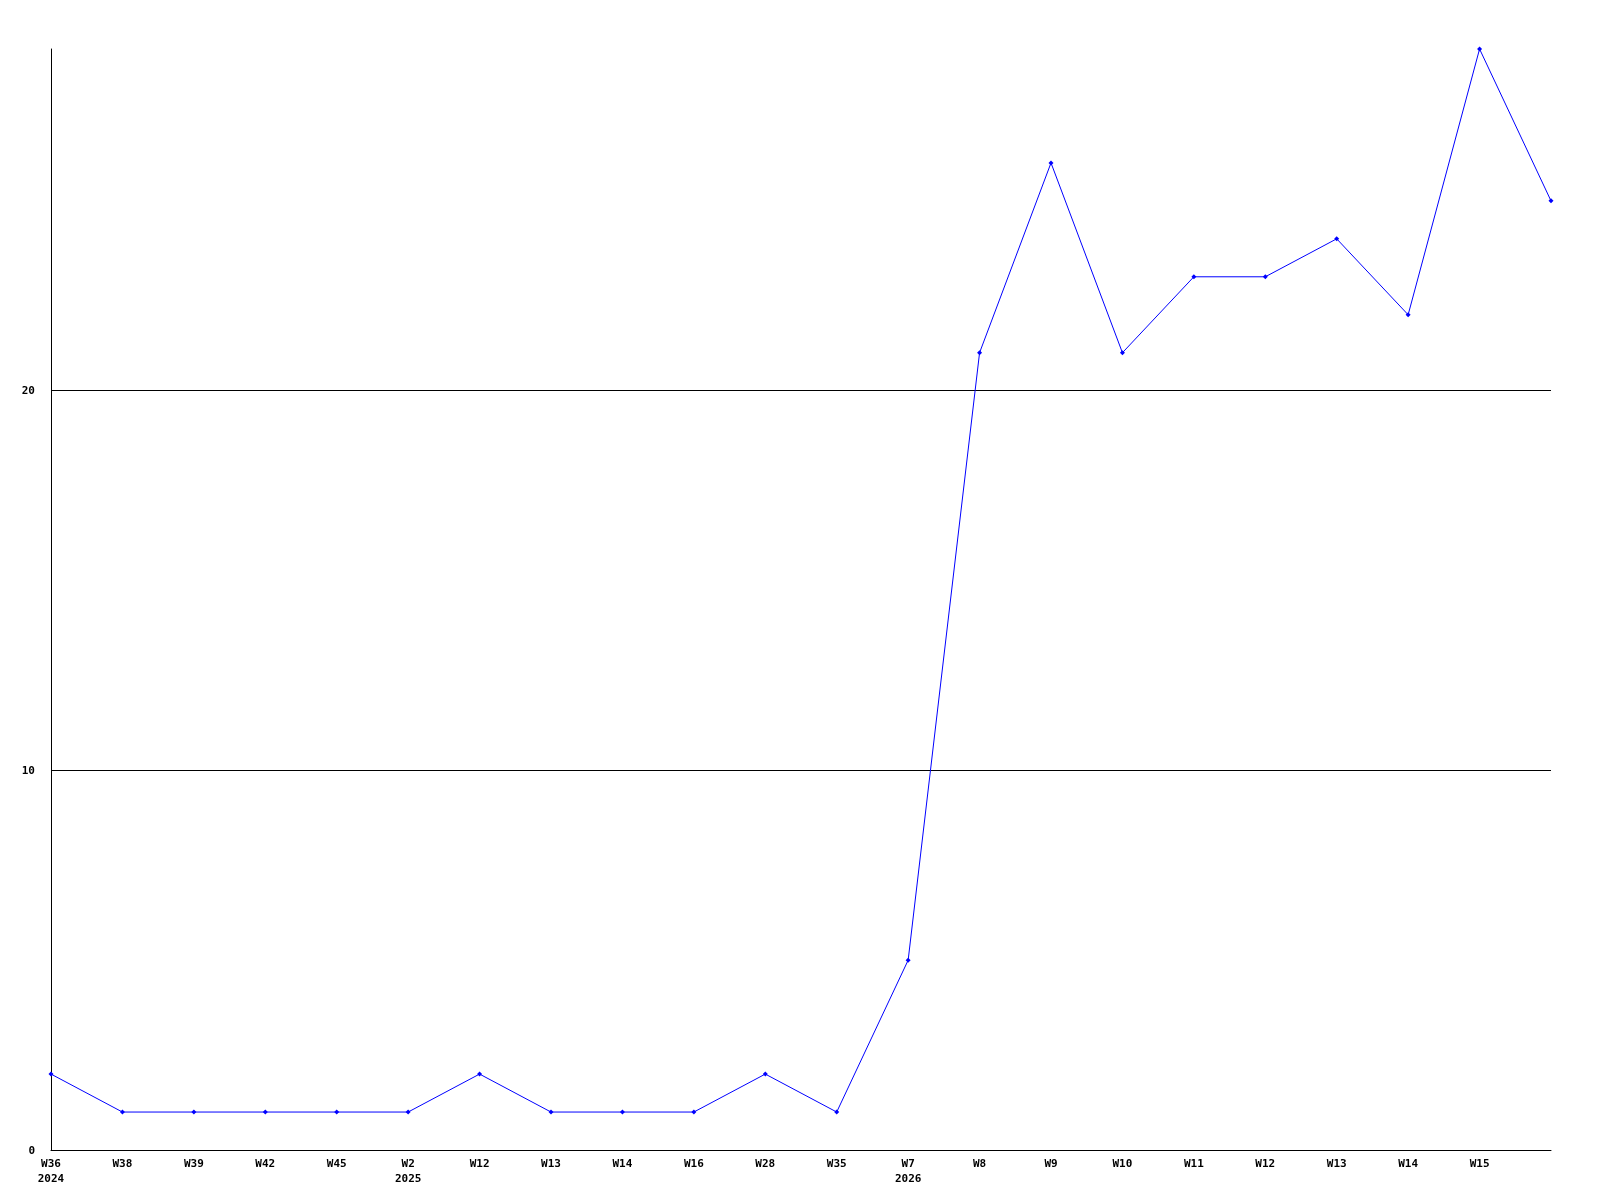 This screenshot has height=1200, width=1600. Describe the element at coordinates (836, 1163) in the screenshot. I see `x-tick-label: W35` at that location.